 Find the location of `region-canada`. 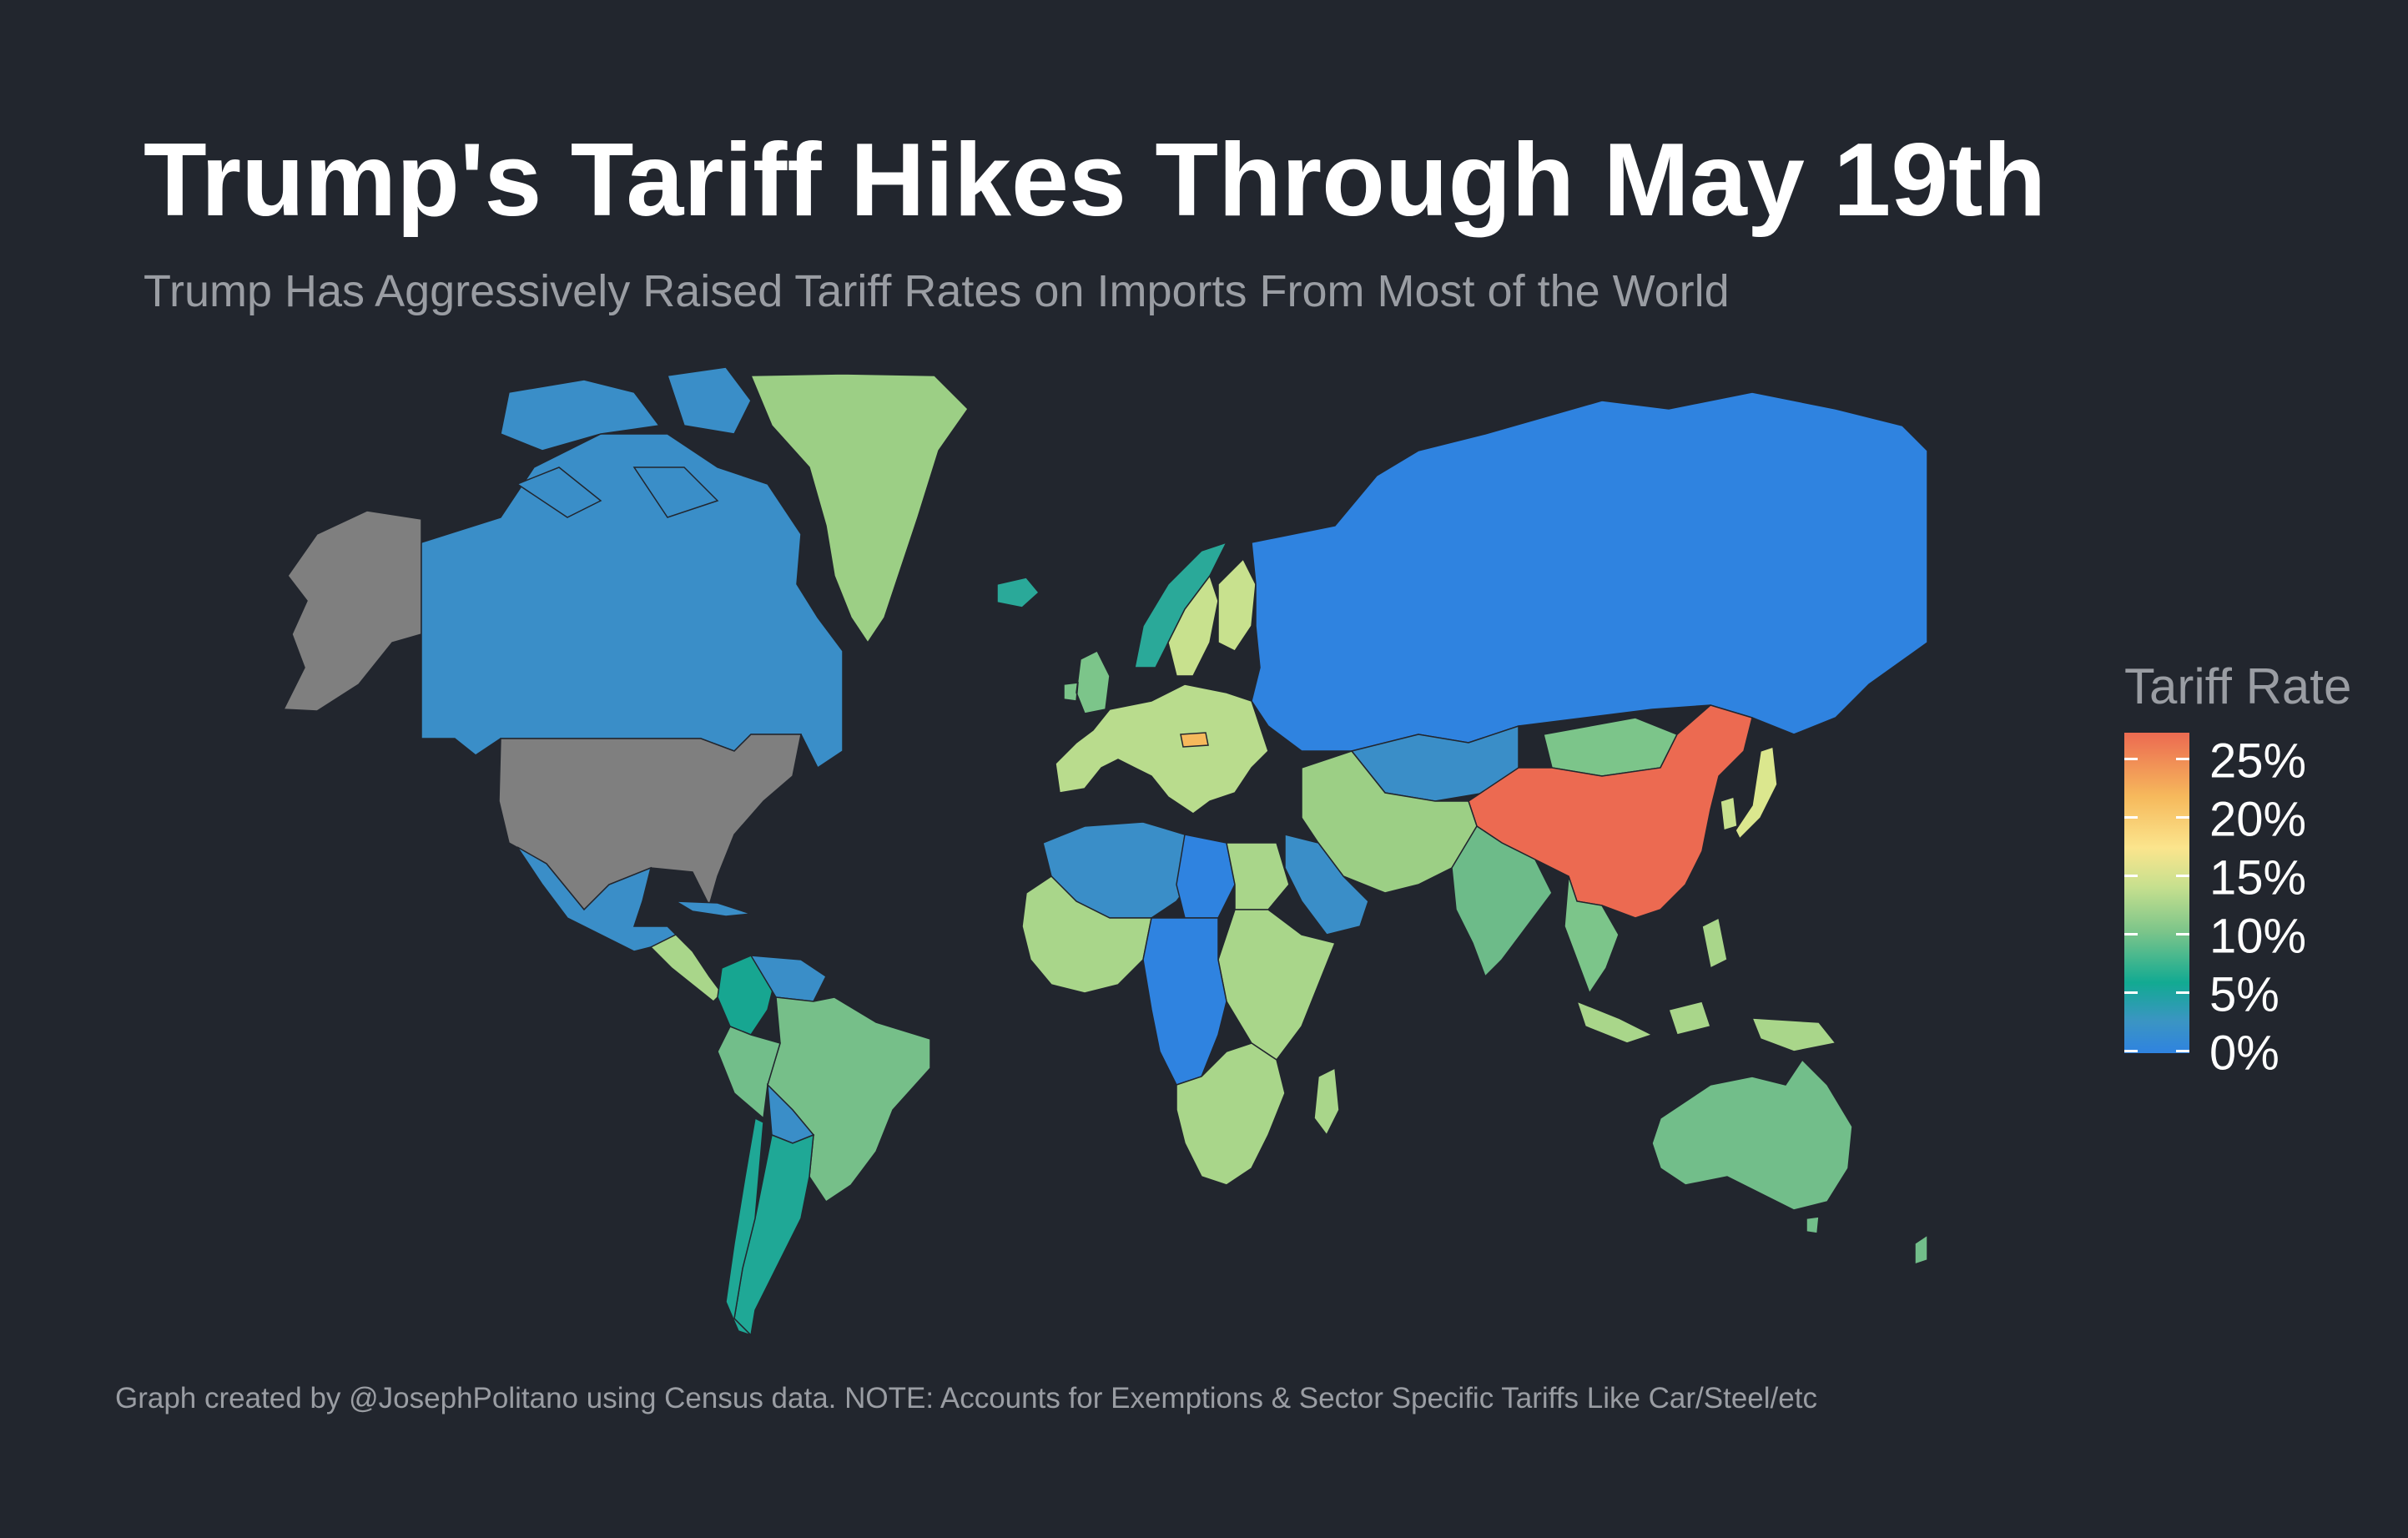

region-canada is located at coordinates (632, 601).